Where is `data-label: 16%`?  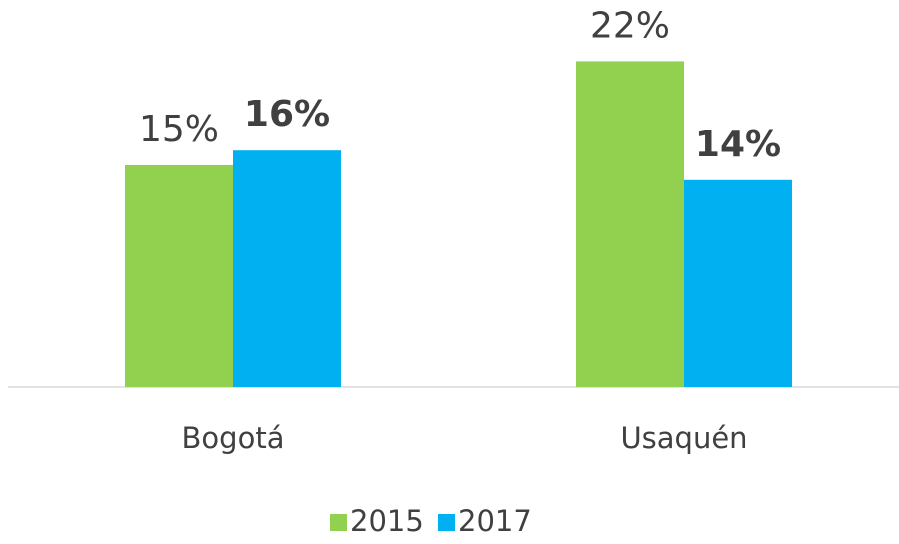 data-label: 16% is located at coordinates (287, 114).